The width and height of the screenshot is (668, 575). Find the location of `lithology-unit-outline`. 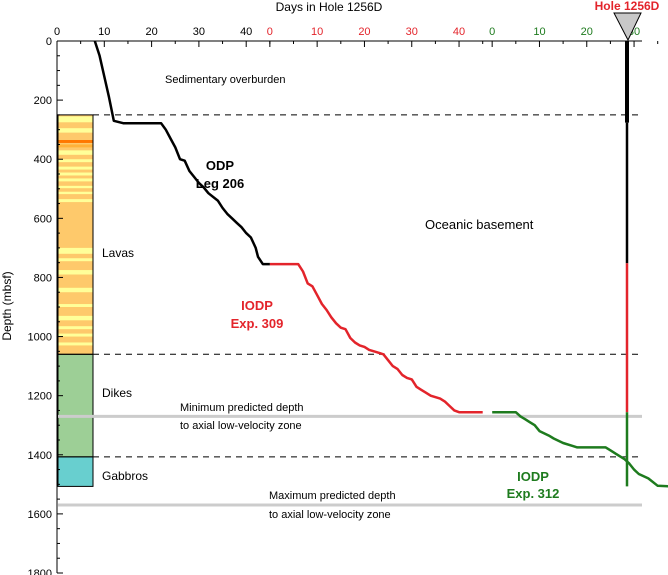

lithology-unit-outline is located at coordinates (75, 471).